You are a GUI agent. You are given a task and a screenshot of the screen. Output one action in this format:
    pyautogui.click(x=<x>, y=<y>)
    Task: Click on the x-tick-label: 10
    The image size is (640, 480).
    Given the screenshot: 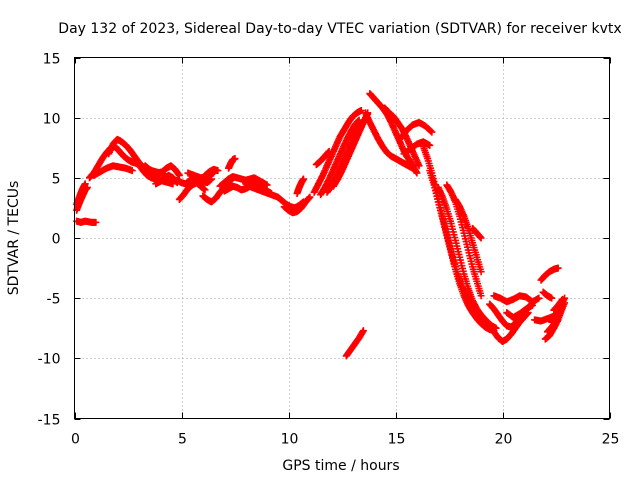 What is the action you would take?
    pyautogui.click(x=290, y=440)
    